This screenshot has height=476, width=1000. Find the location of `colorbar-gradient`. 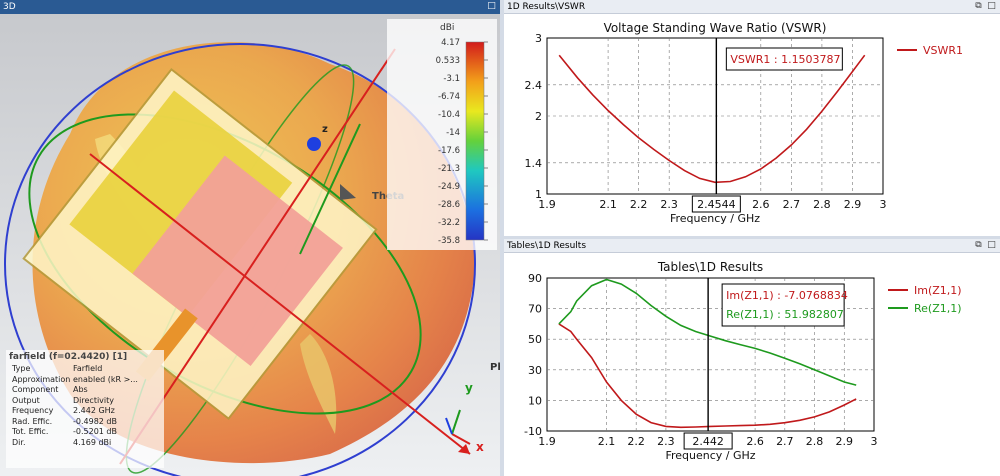

colorbar-gradient is located at coordinates (475, 141).